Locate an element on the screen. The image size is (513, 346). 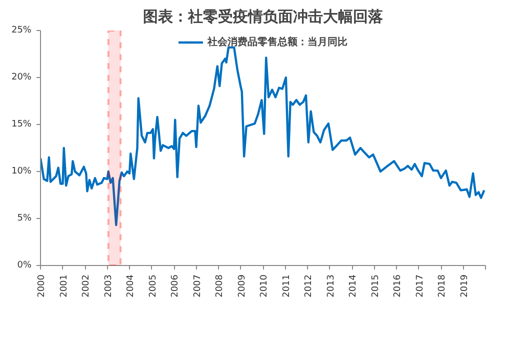
x-tick-label: 2000 is located at coordinates (42, 286).